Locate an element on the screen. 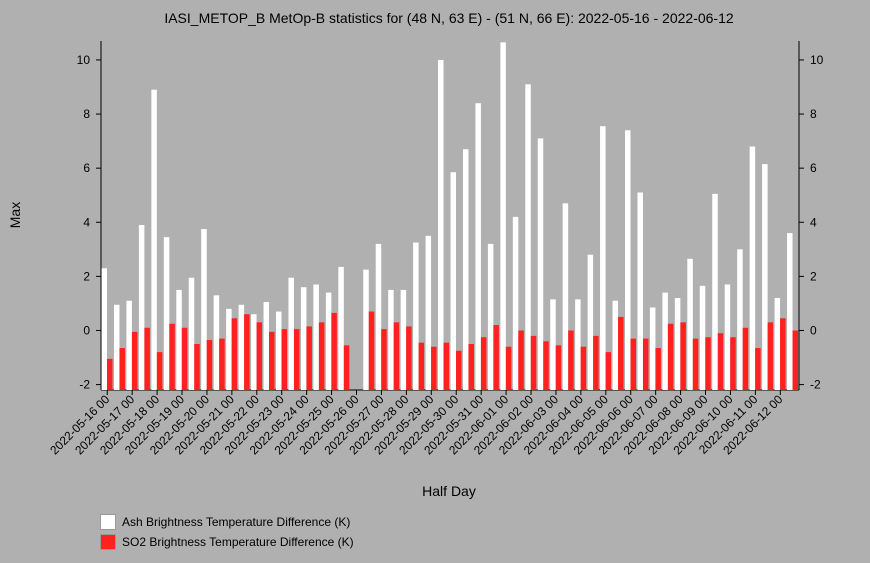  x-axis-title: Half Day is located at coordinates (449, 491).